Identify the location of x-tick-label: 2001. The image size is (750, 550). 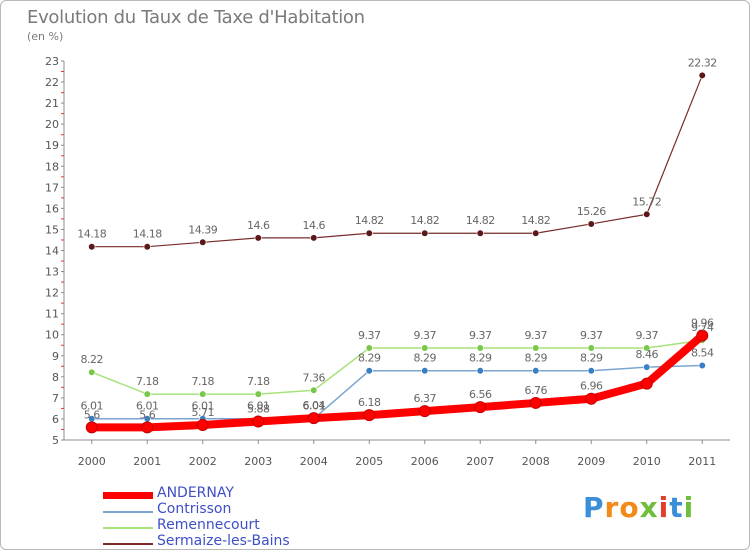
(147, 461).